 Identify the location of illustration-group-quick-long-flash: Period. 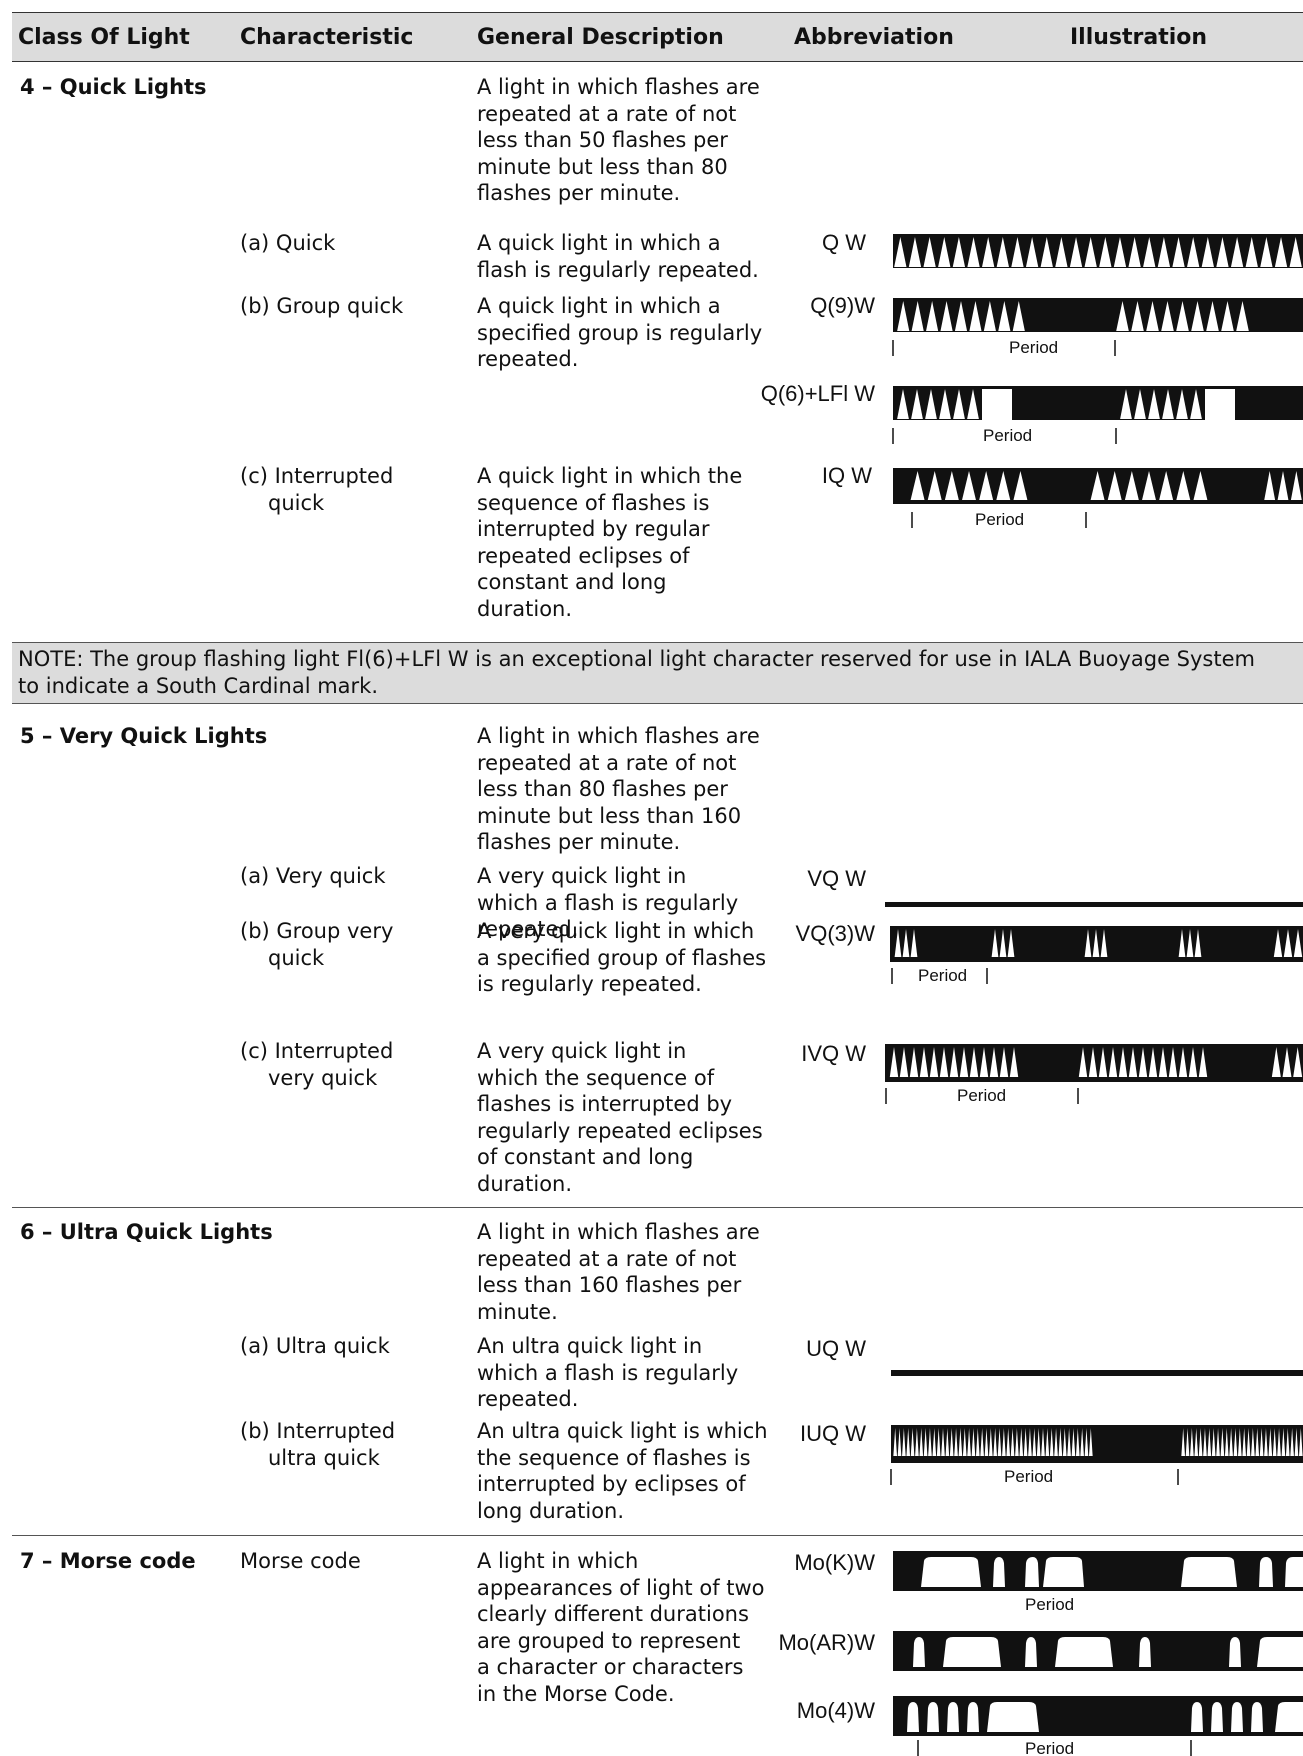
(1097, 415).